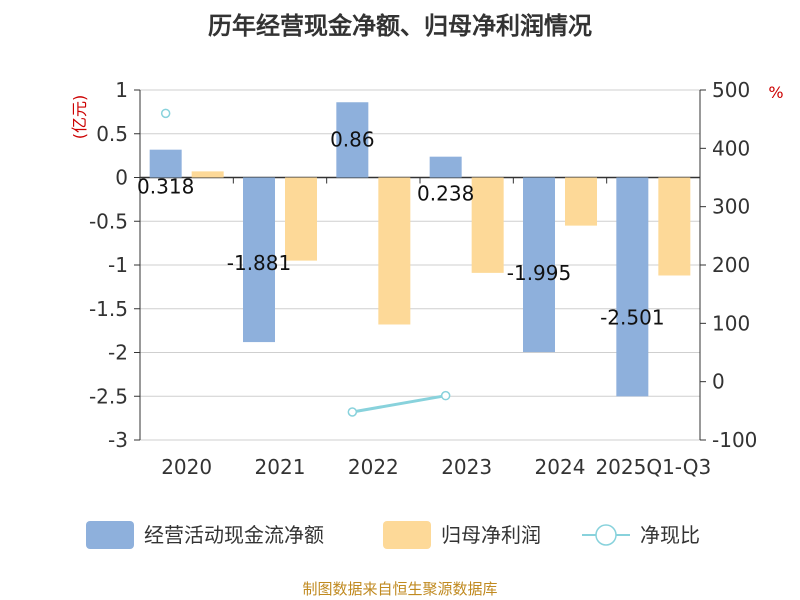 Image resolution: width=800 pixels, height=600 pixels. What do you see at coordinates (165, 187) in the screenshot?
I see `bar-value-label: 0.318` at bounding box center [165, 187].